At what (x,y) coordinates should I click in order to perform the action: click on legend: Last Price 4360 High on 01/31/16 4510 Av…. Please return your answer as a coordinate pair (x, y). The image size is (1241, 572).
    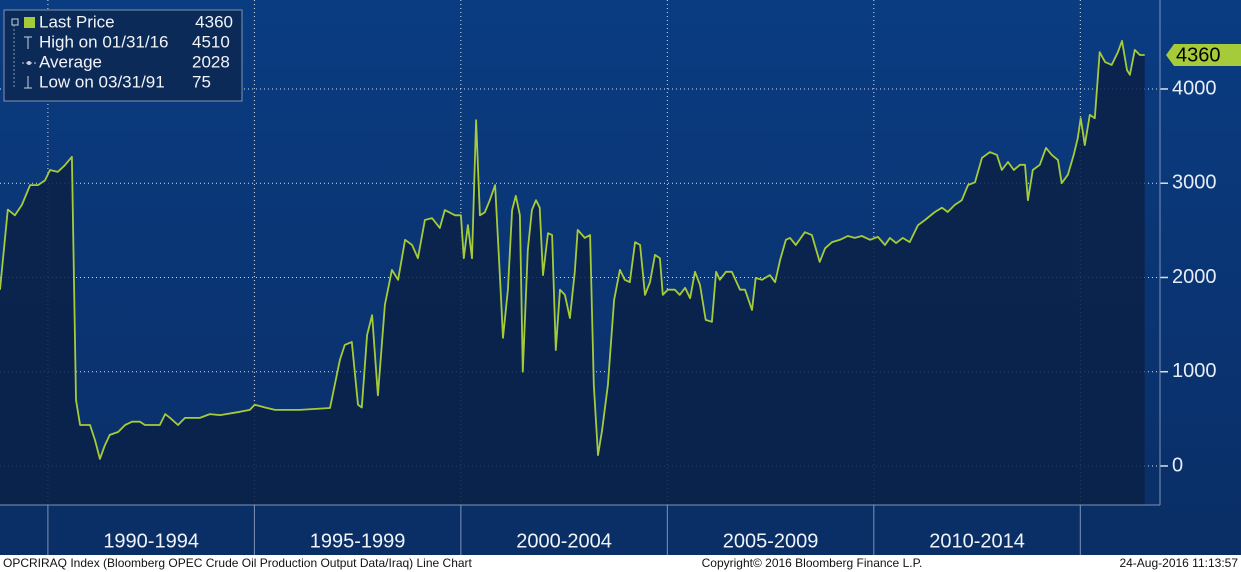
    Looking at the image, I should click on (123, 55).